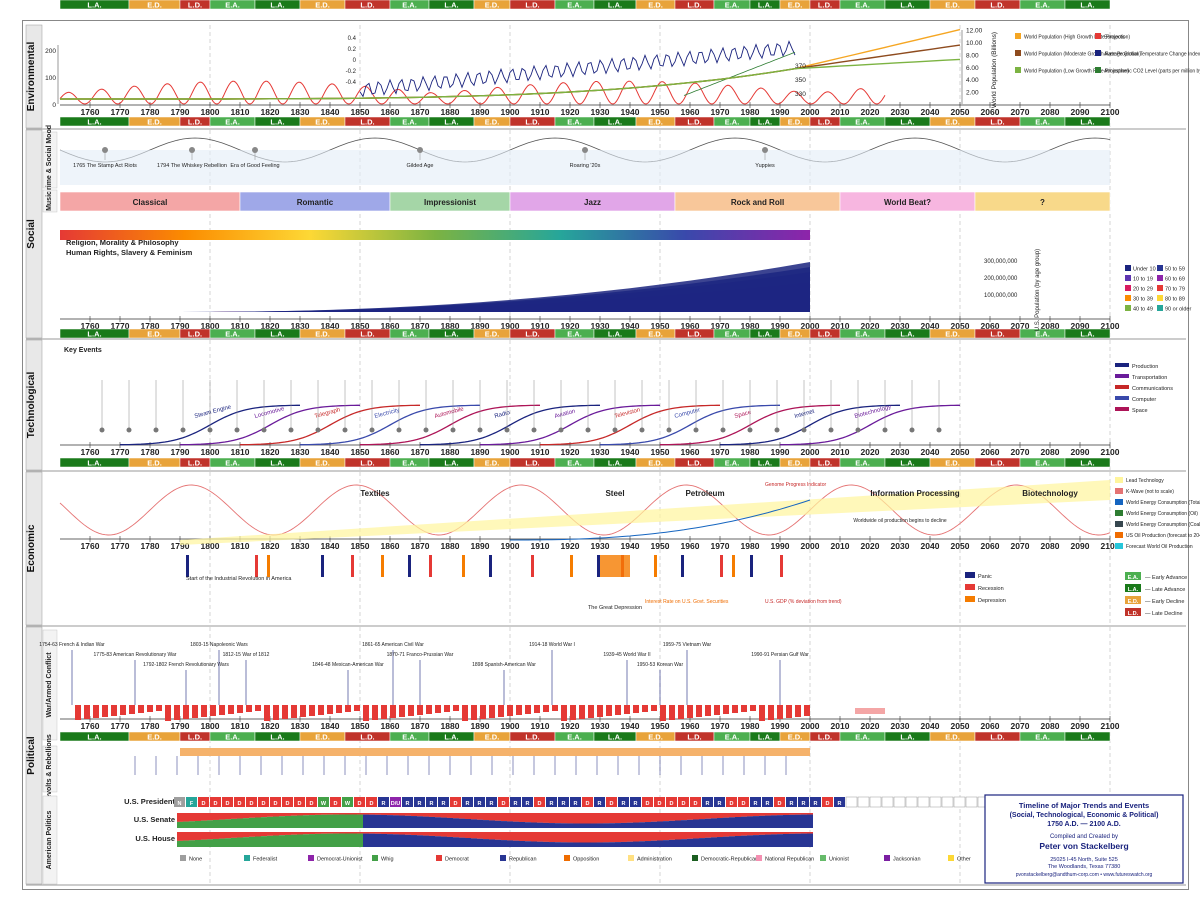  Describe the element at coordinates (729, 860) in the screenshot. I see `party-legend-label: Democratic-Republican` at that location.